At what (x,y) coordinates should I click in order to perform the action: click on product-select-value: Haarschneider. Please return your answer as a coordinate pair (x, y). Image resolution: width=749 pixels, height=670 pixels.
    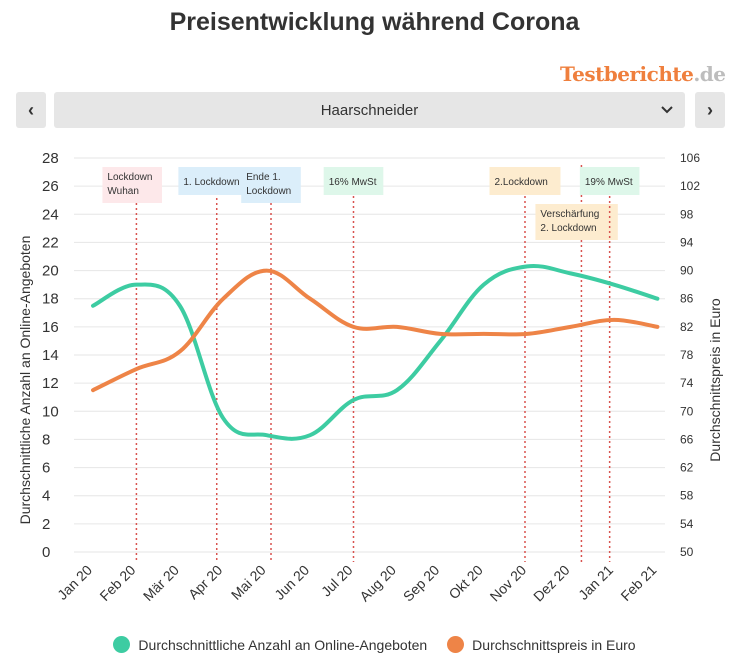
    Looking at the image, I should click on (369, 110).